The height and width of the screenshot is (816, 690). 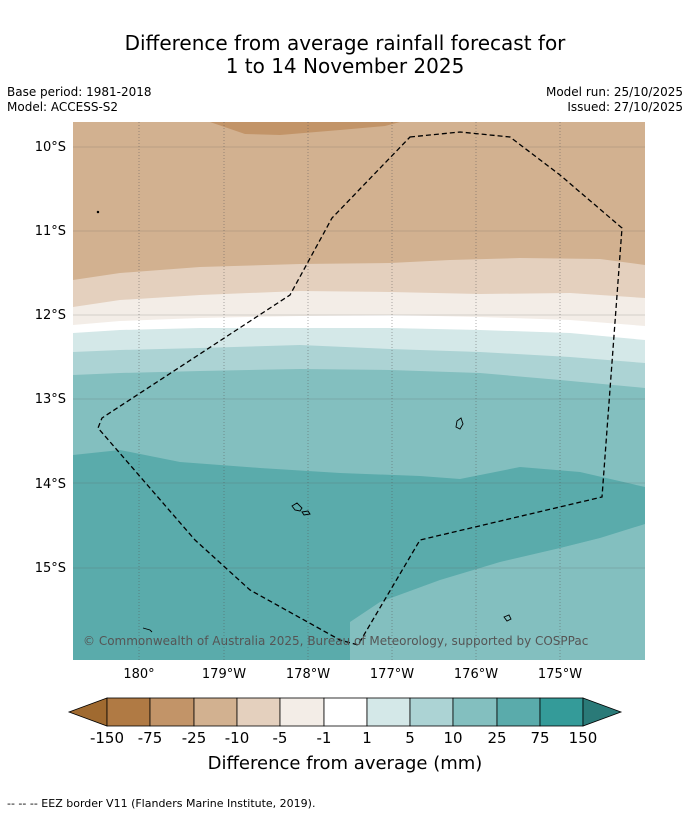 What do you see at coordinates (147, 630) in the screenshot?
I see `island-west` at bounding box center [147, 630].